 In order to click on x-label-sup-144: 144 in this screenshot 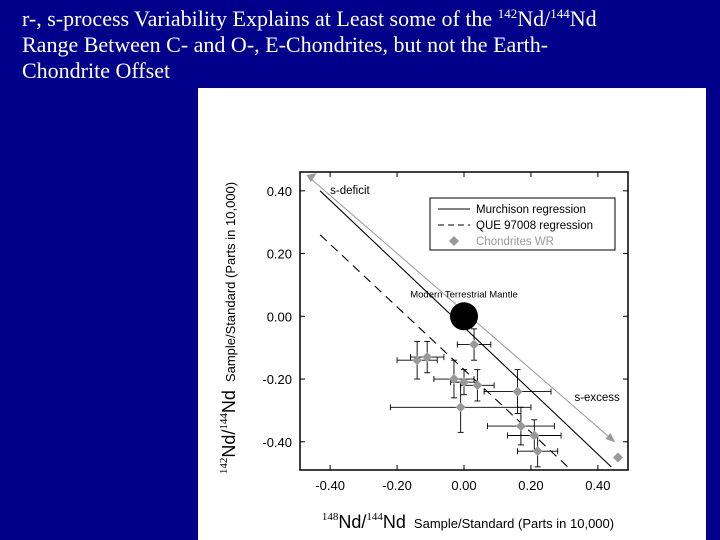, I will do `click(374, 517)`.